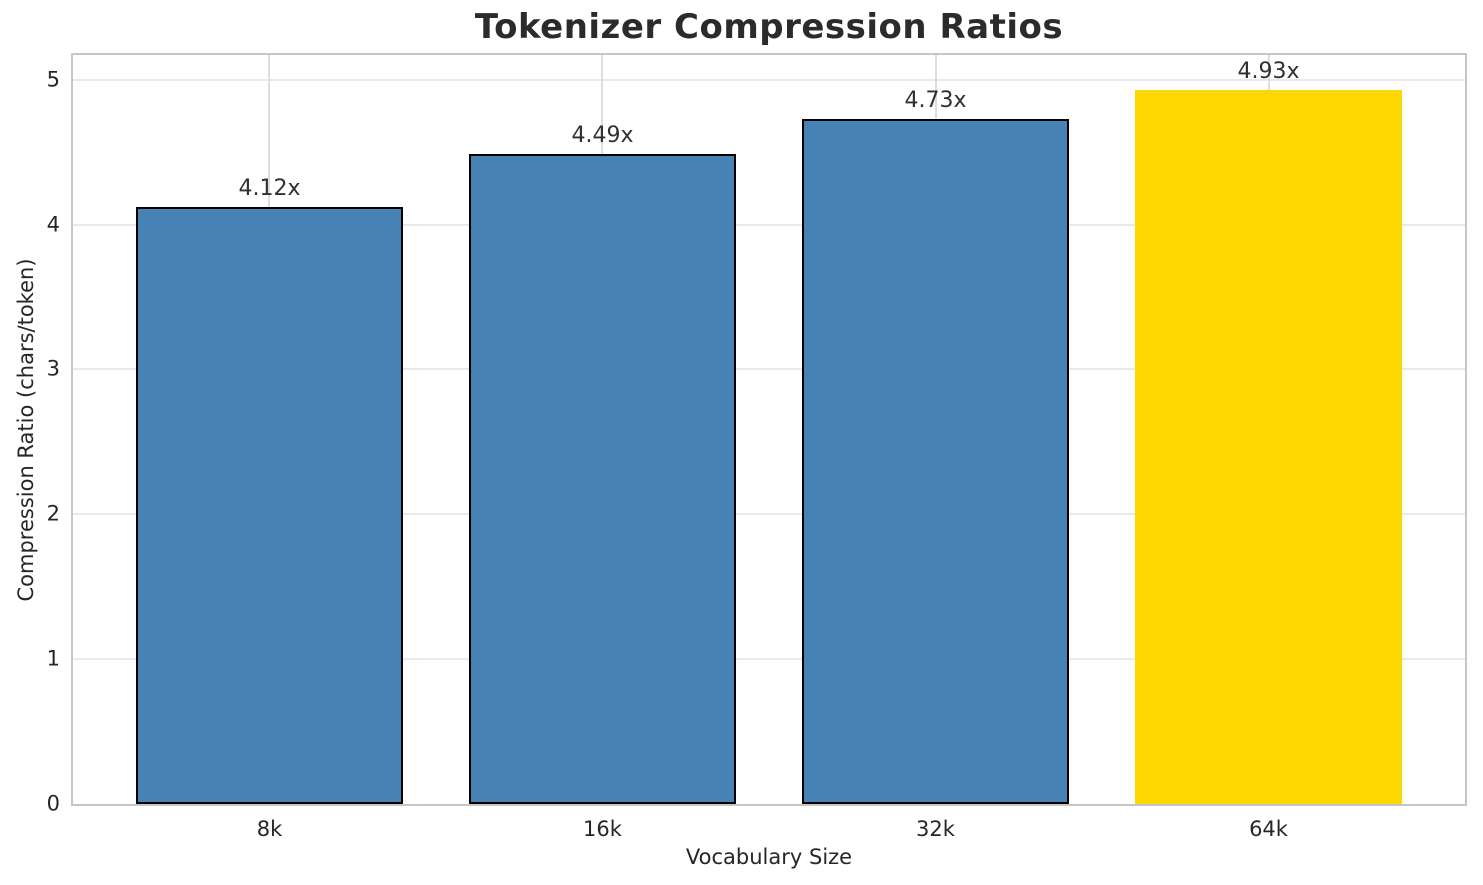 This screenshot has height=885, width=1483. I want to click on bar-value-label: 4.93x, so click(1268, 71).